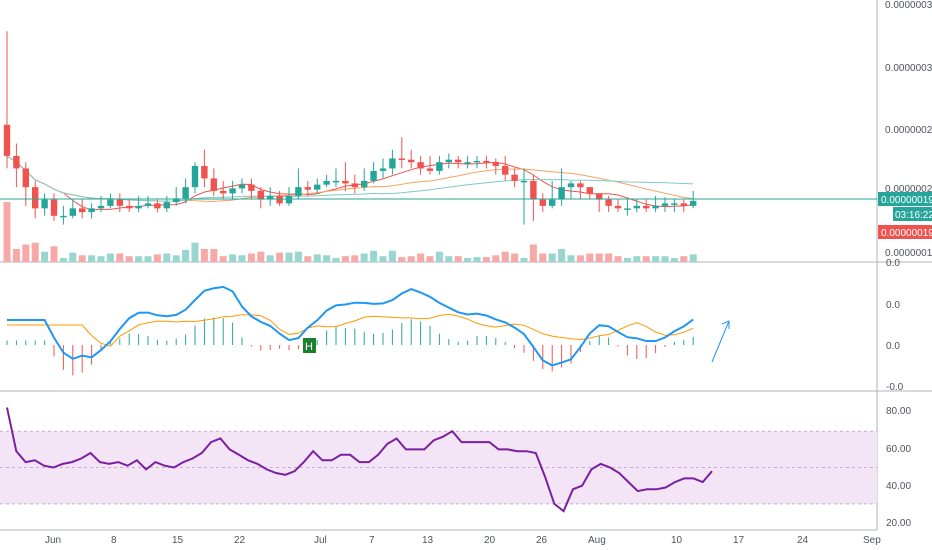 The height and width of the screenshot is (550, 932). What do you see at coordinates (803, 540) in the screenshot?
I see `time-tick-label: 24` at bounding box center [803, 540].